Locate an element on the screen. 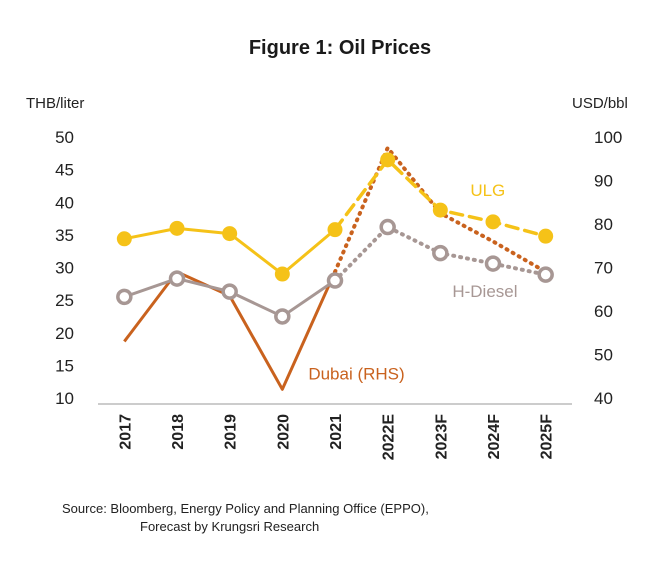 Image resolution: width=670 pixels, height=564 pixels. x-tick-label: 2019 is located at coordinates (231, 432).